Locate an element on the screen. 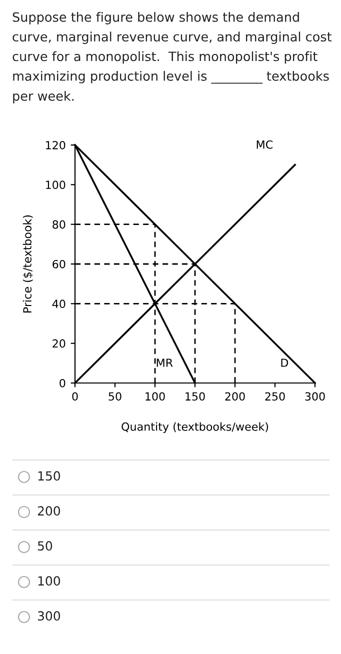  x-tick-label: 250 is located at coordinates (275, 396).